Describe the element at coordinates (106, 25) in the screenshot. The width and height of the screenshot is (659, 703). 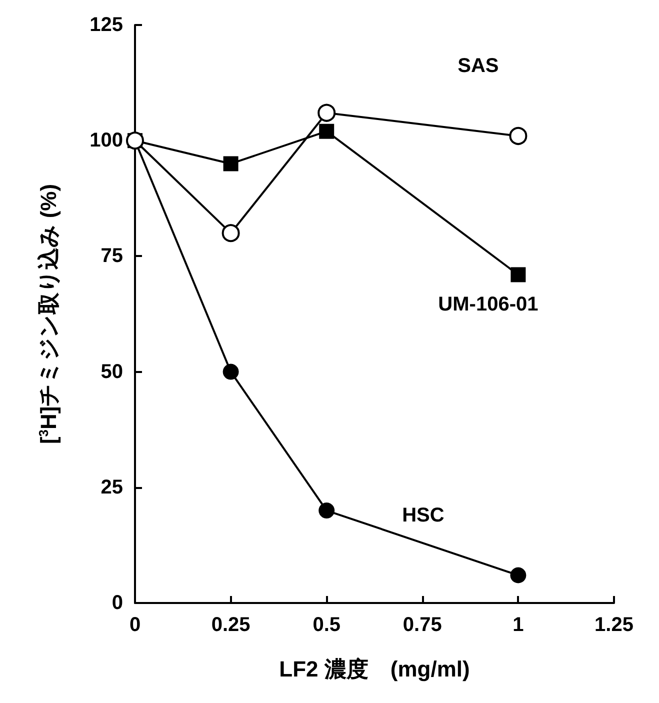
I see `y-tick-label: 125` at that location.